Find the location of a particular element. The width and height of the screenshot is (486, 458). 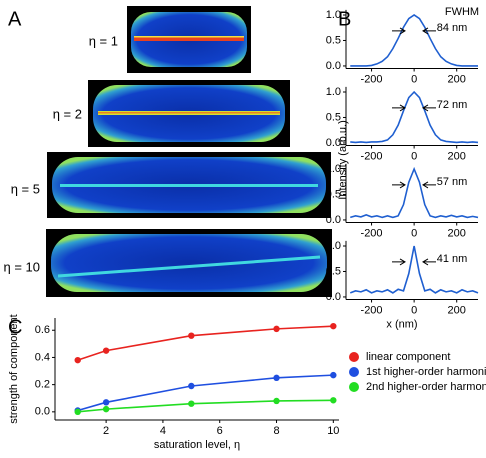

x-axis-label: x (nm) is located at coordinates (401, 324).